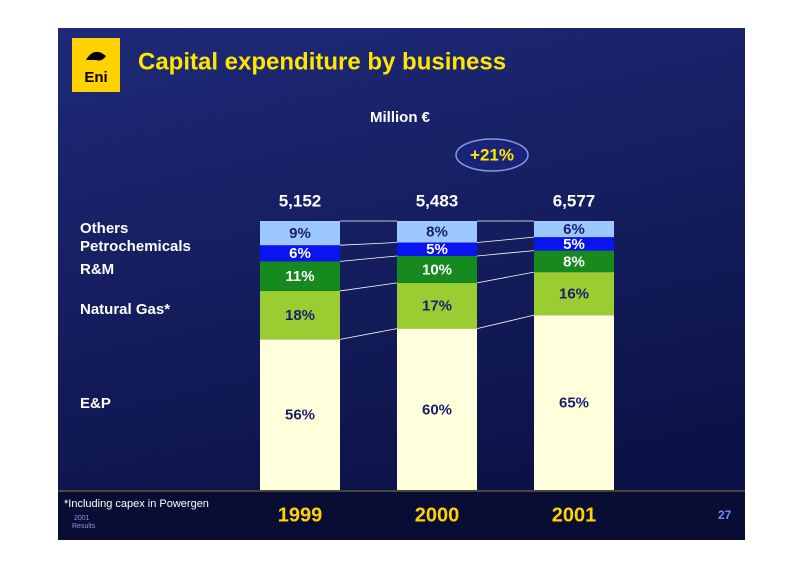 The width and height of the screenshot is (800, 570). What do you see at coordinates (437, 515) in the screenshot?
I see `x-tick-label: 2000` at bounding box center [437, 515].